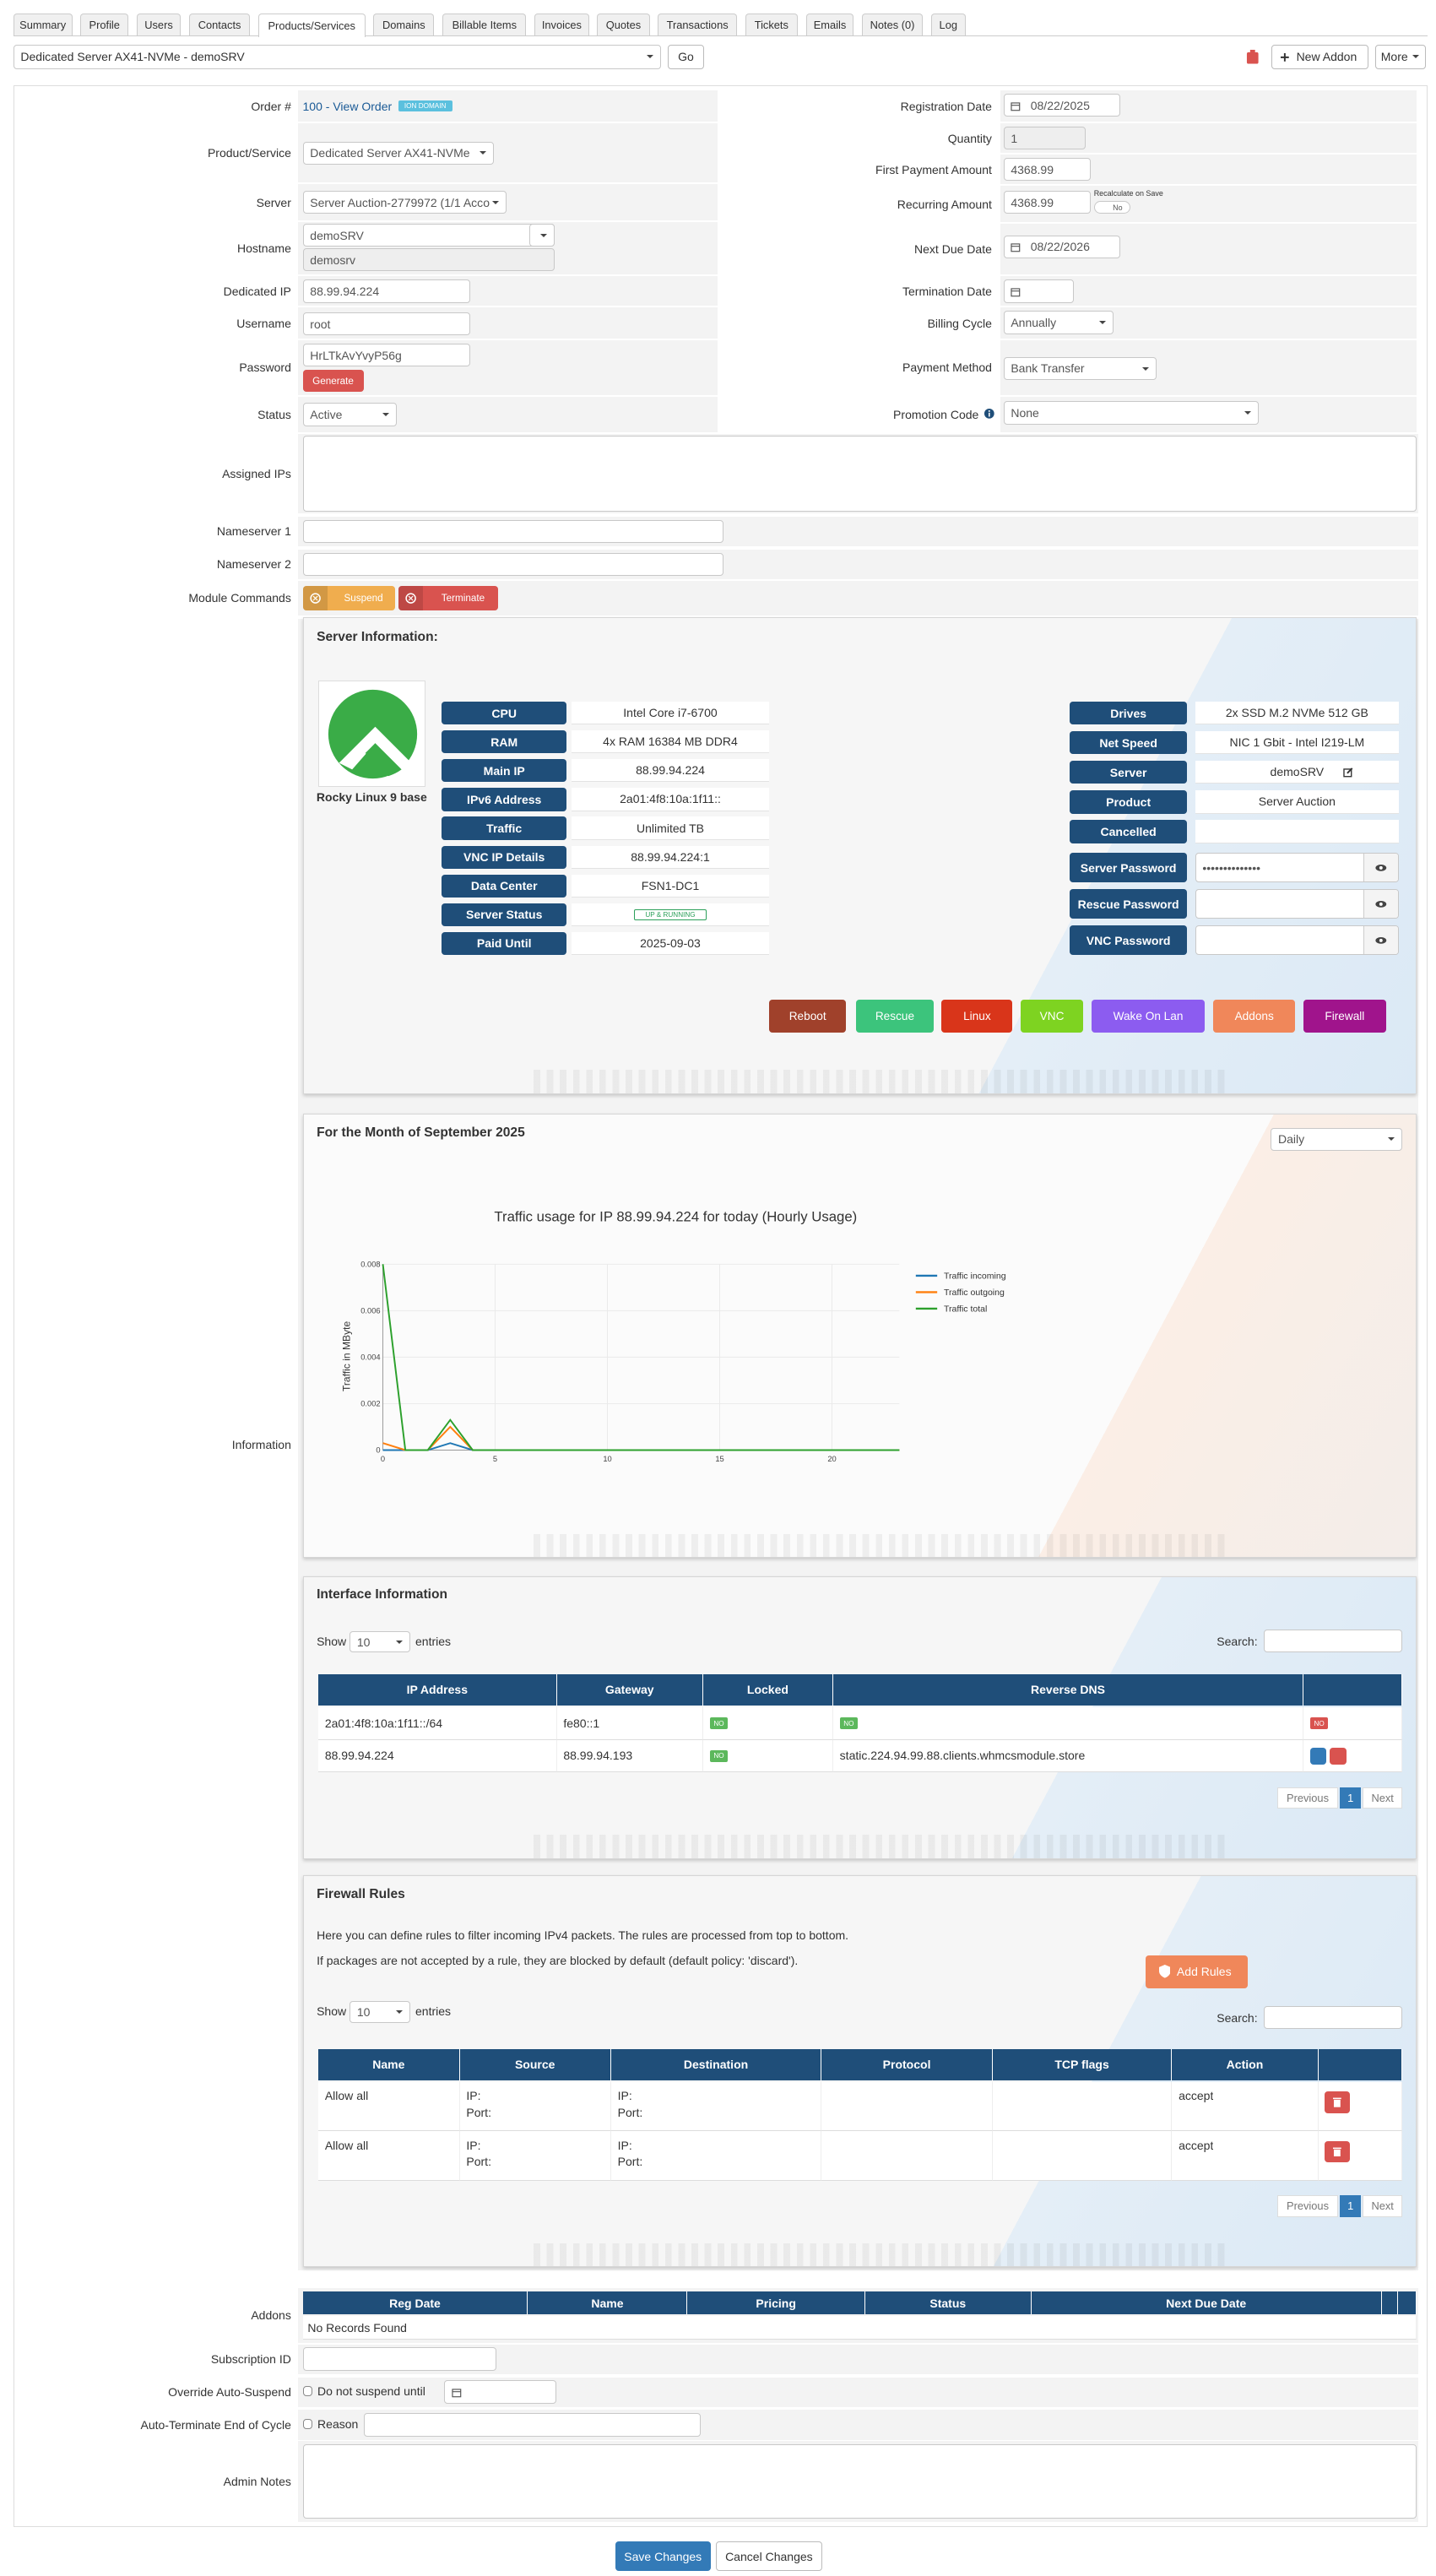 This screenshot has width=1436, height=2576. Describe the element at coordinates (607, 1459) in the screenshot. I see `x-tick-label: 10` at that location.